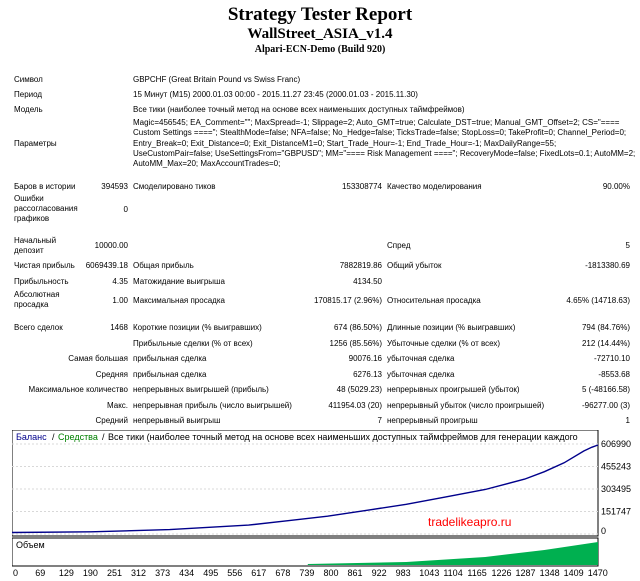 The image size is (640, 581). What do you see at coordinates (41, 281) in the screenshot?
I see `pf-label: Прибыльность` at bounding box center [41, 281].